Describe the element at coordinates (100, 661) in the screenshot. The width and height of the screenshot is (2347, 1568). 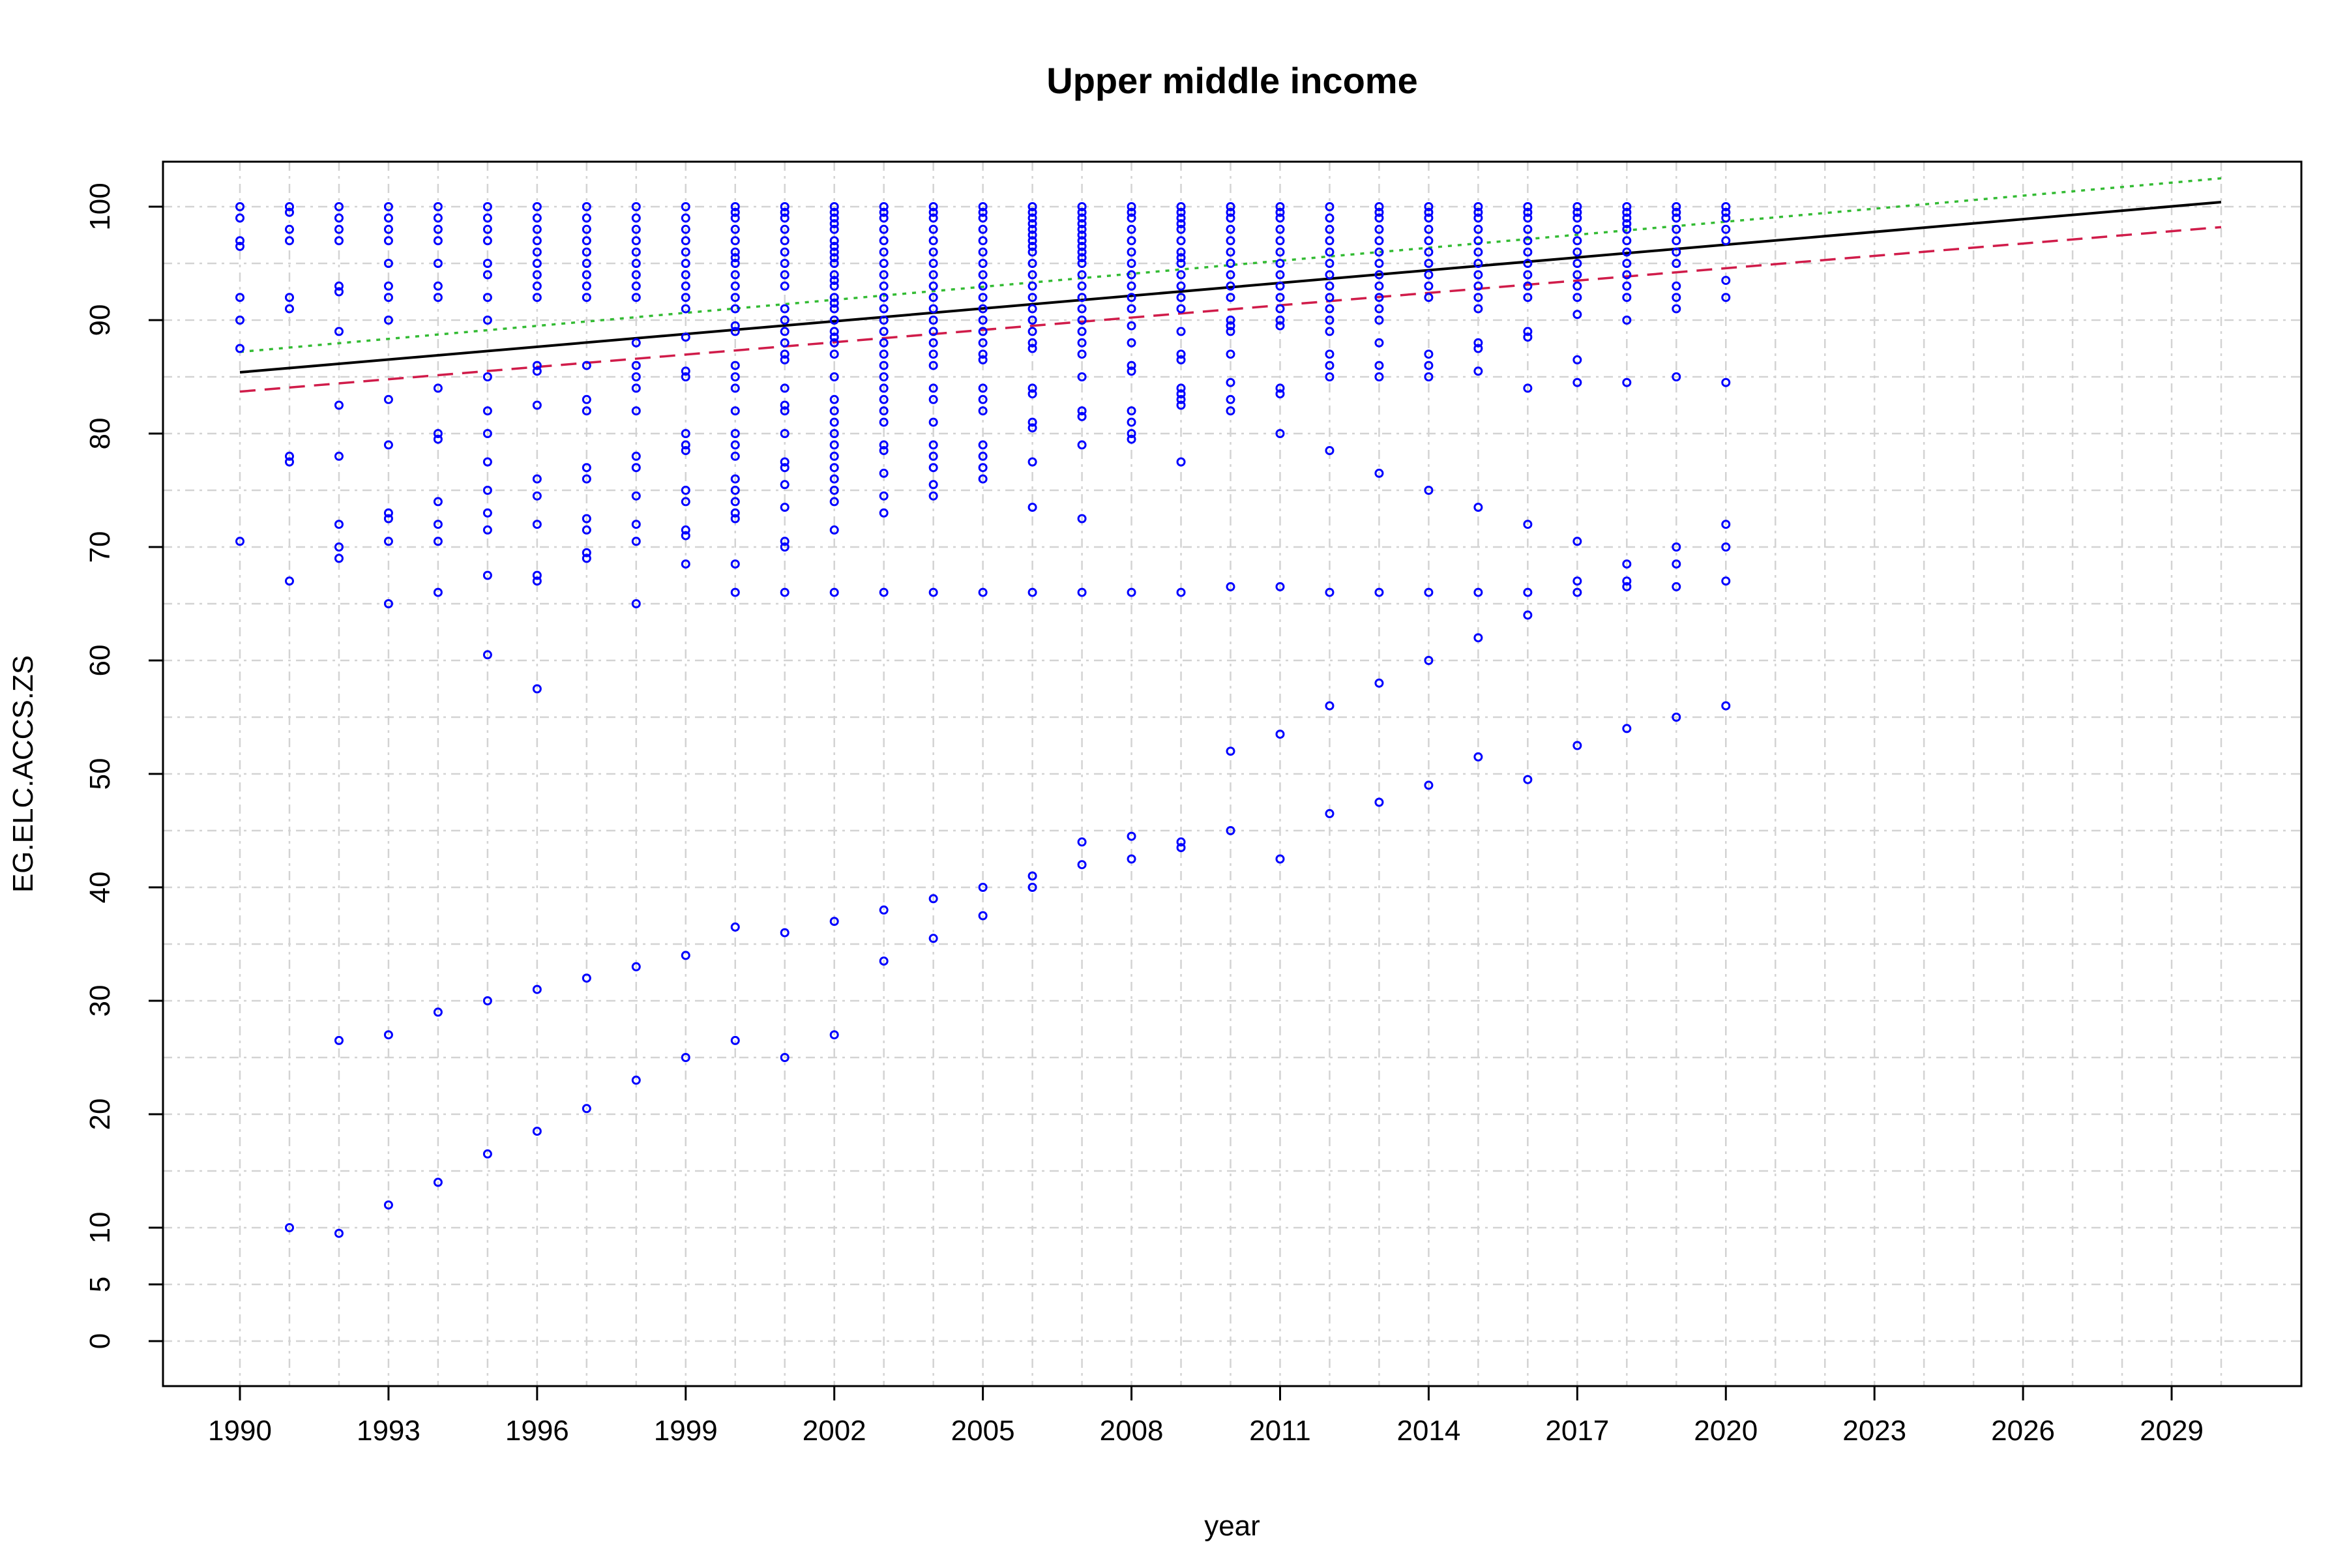
I see `y-tick-label: 60` at that location.